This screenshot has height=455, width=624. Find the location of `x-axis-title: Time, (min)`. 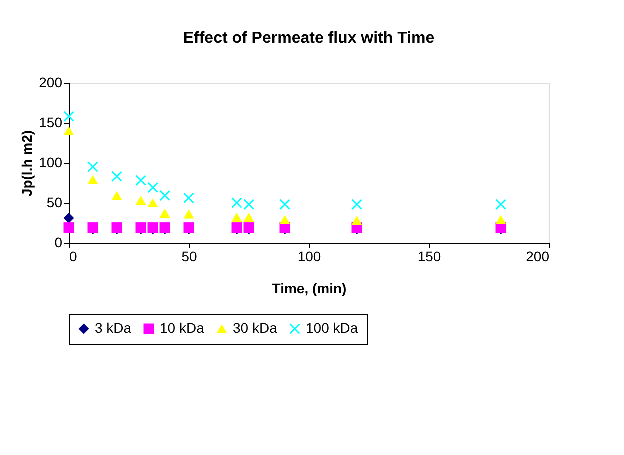

x-axis-title: Time, (min) is located at coordinates (309, 288).